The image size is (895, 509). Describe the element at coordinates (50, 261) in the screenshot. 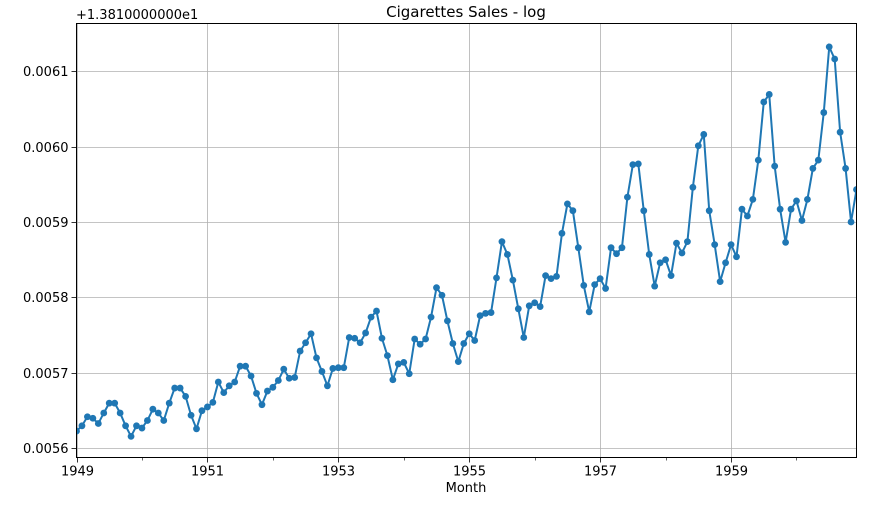

I see `y-axis: 0.0056 0.0057 0.0058 0.0059 0.0060 0.0061` at that location.